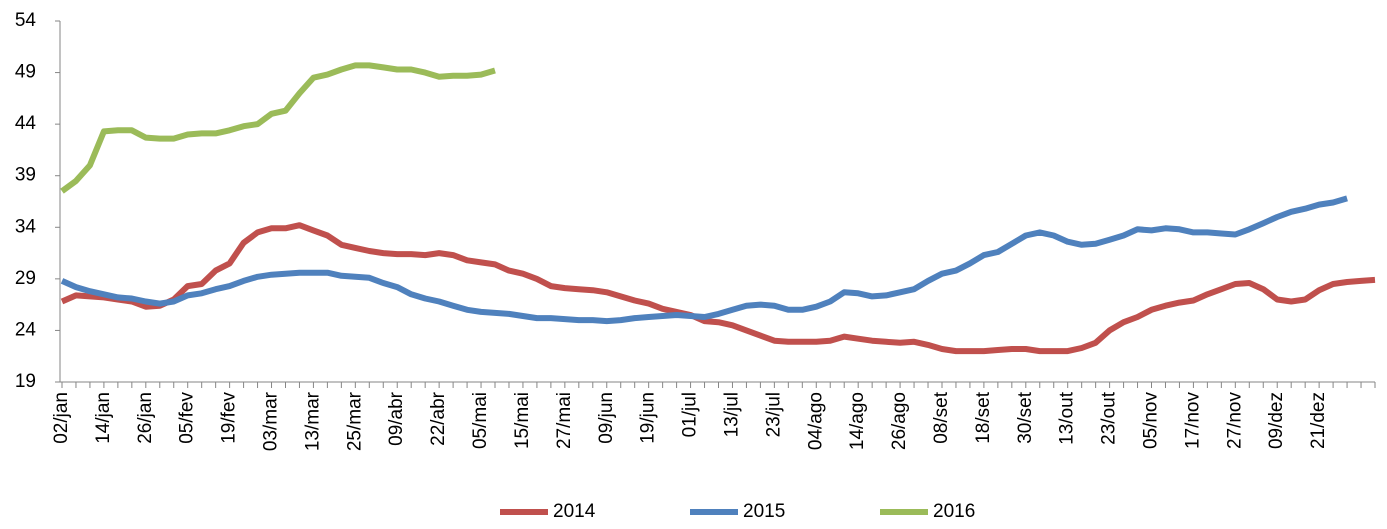 The image size is (1387, 529). I want to click on x-tick-label: 02/jan, so click(61, 418).